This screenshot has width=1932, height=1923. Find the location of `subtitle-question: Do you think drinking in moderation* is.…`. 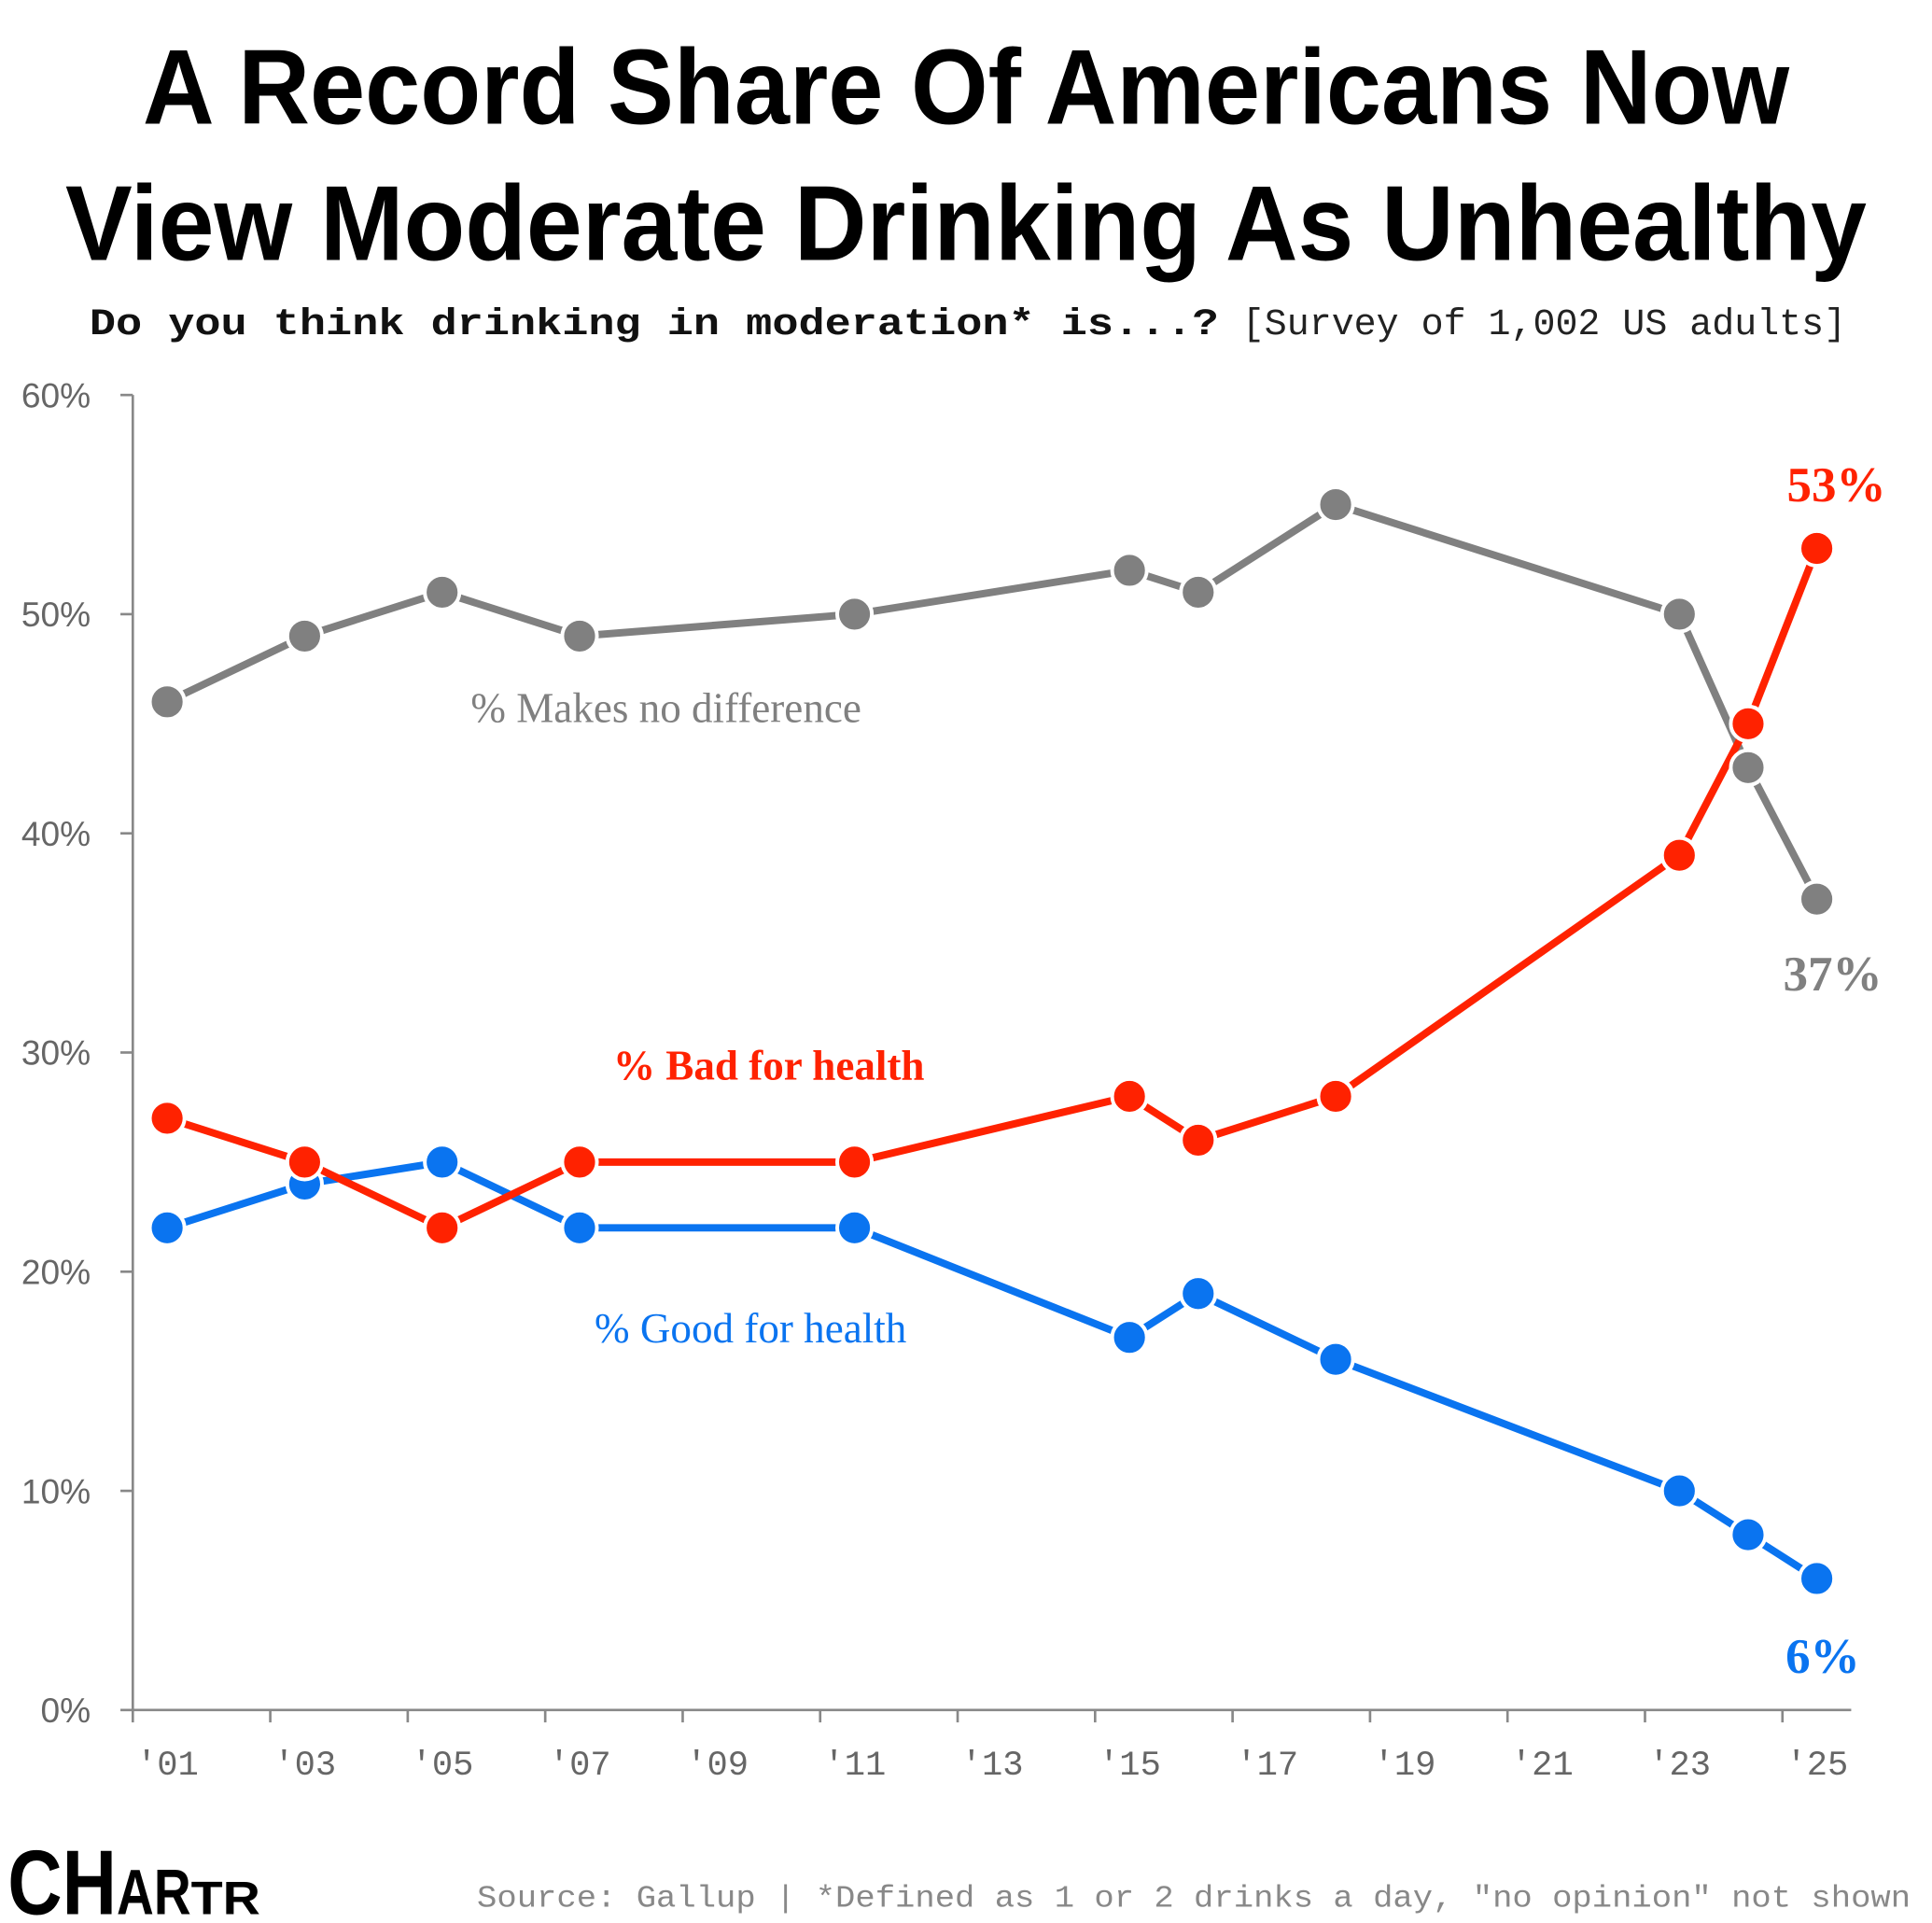

subtitle-question: Do you think drinking in moderation* is.… is located at coordinates (654, 324).